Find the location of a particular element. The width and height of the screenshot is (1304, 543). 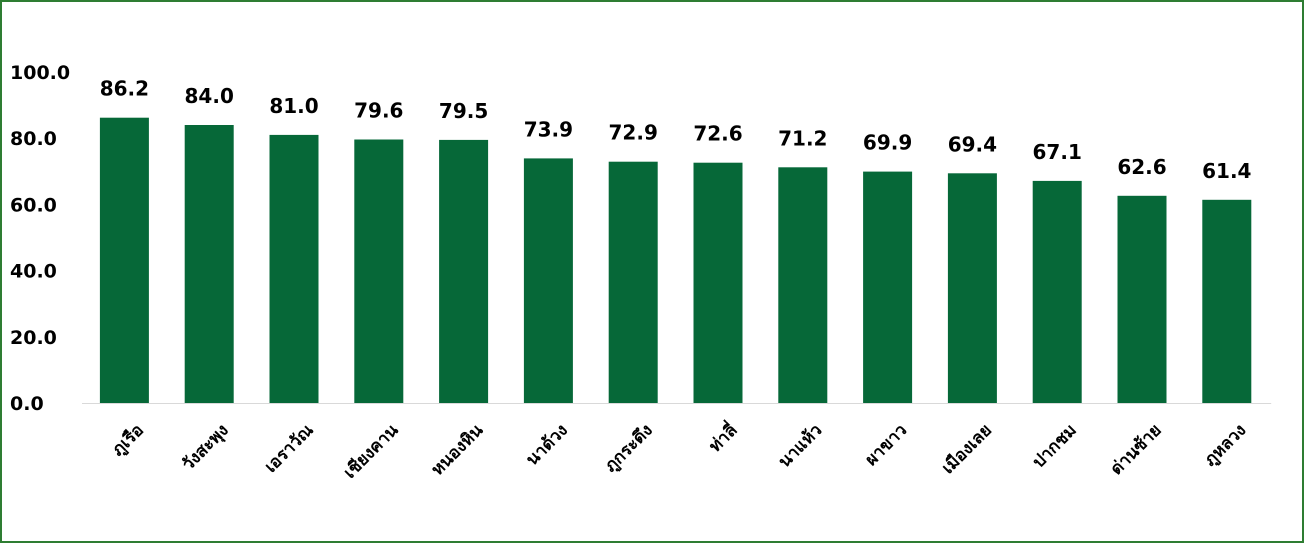

x-category-label: เชียงคาน is located at coordinates (370, 450).